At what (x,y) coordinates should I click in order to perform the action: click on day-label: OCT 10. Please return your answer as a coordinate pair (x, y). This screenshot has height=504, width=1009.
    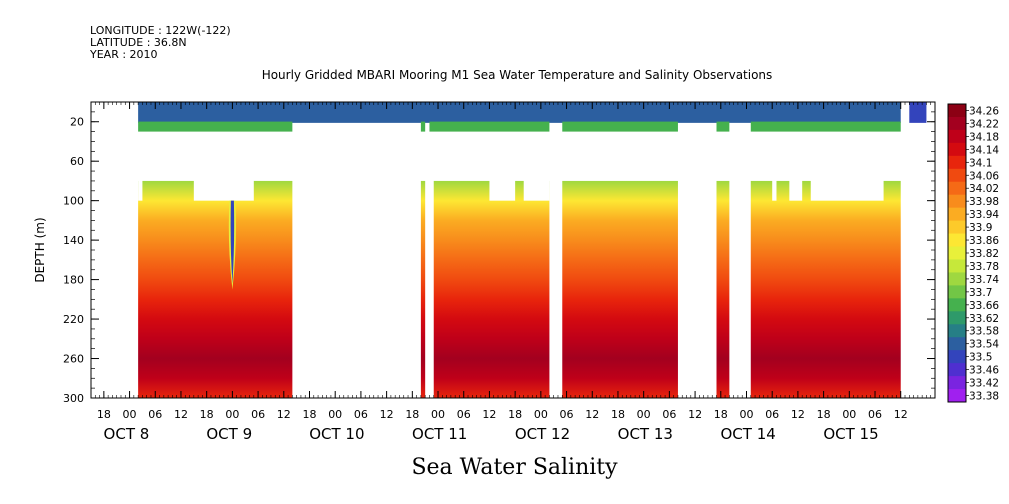
    Looking at the image, I should click on (336, 434).